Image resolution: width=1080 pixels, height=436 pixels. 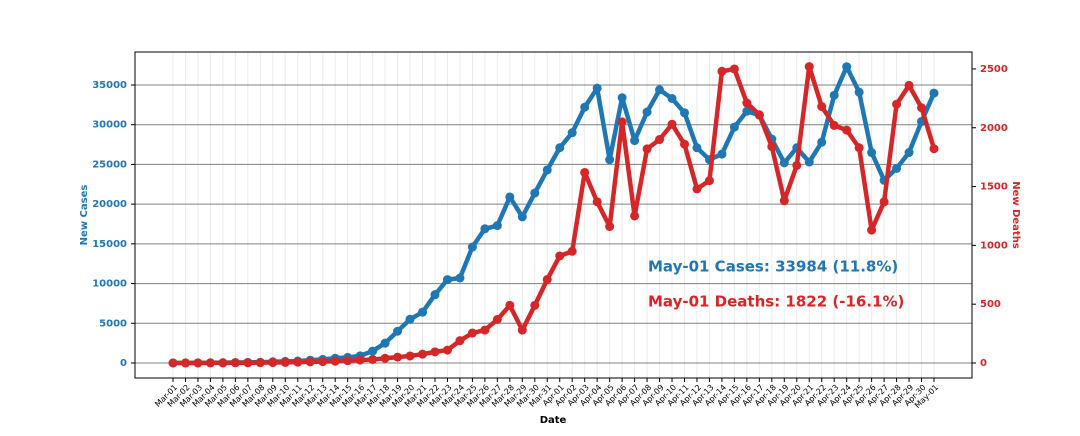 What do you see at coordinates (109, 164) in the screenshot?
I see `y-tick-label: 25000` at bounding box center [109, 164].